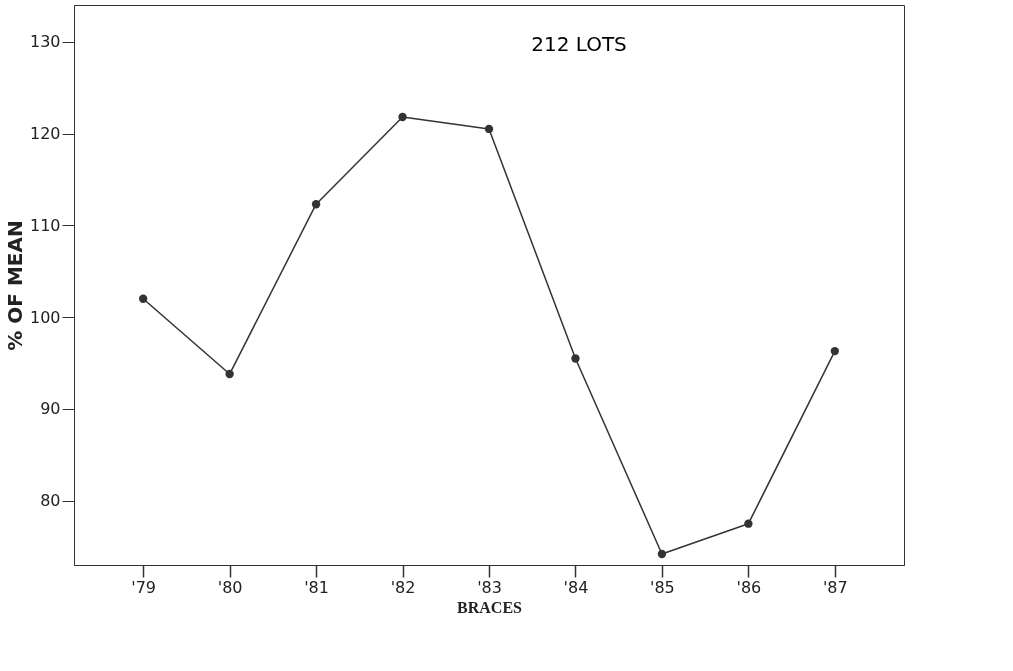  Describe the element at coordinates (50, 501) in the screenshot. I see `y-tick-label: 80` at that location.